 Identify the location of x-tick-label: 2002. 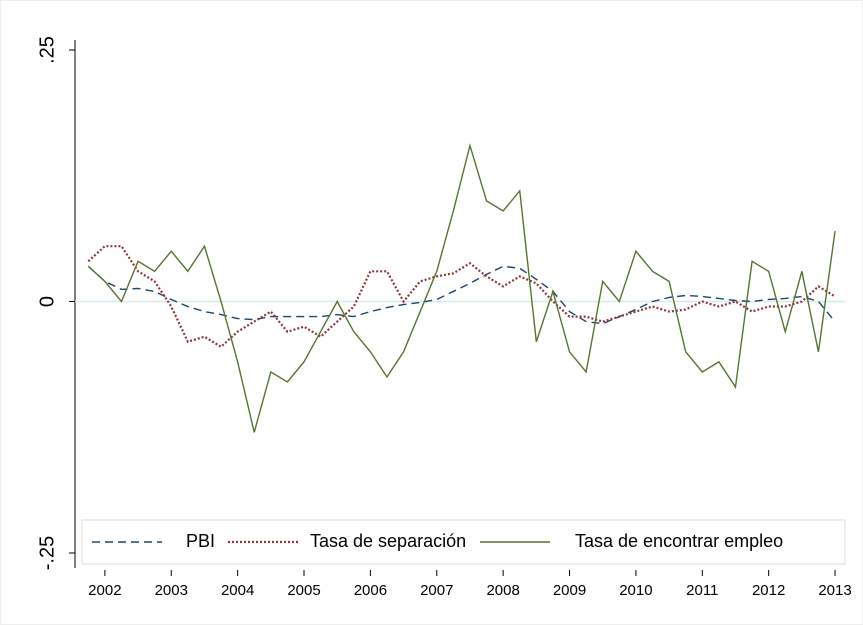
(104, 590).